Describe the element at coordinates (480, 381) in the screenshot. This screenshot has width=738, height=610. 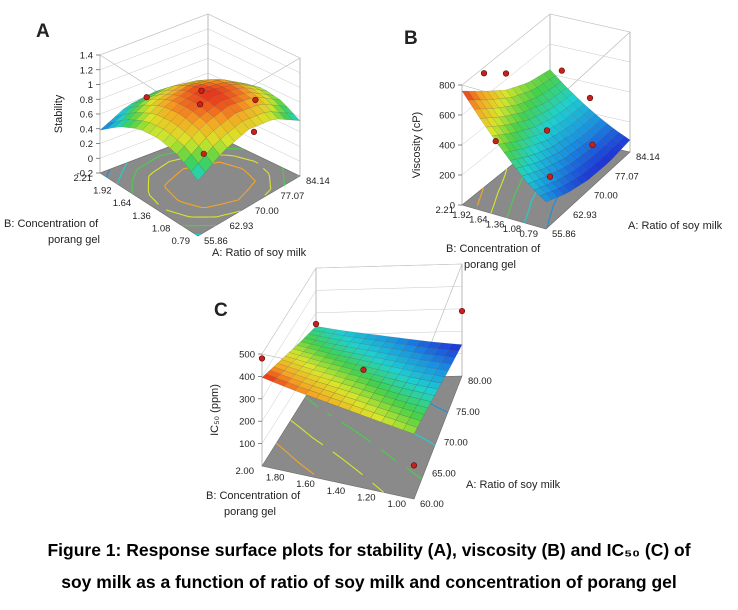
I see `x-tick-label: 80.00` at that location.